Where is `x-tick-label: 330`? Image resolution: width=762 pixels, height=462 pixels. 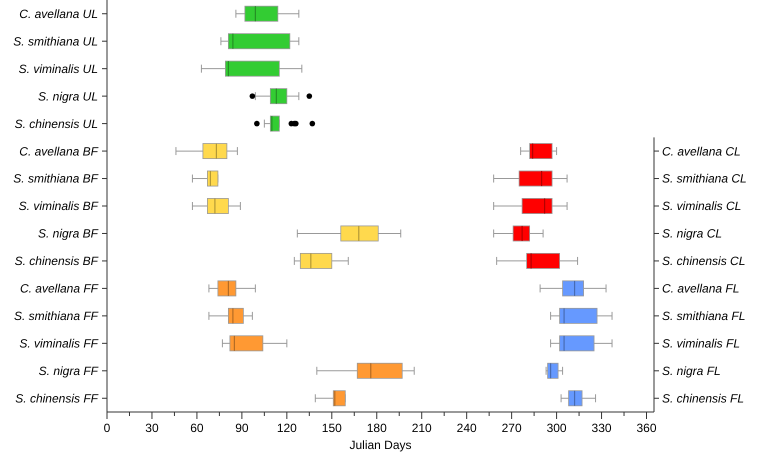
x-tick-label: 330 is located at coordinates (602, 428).